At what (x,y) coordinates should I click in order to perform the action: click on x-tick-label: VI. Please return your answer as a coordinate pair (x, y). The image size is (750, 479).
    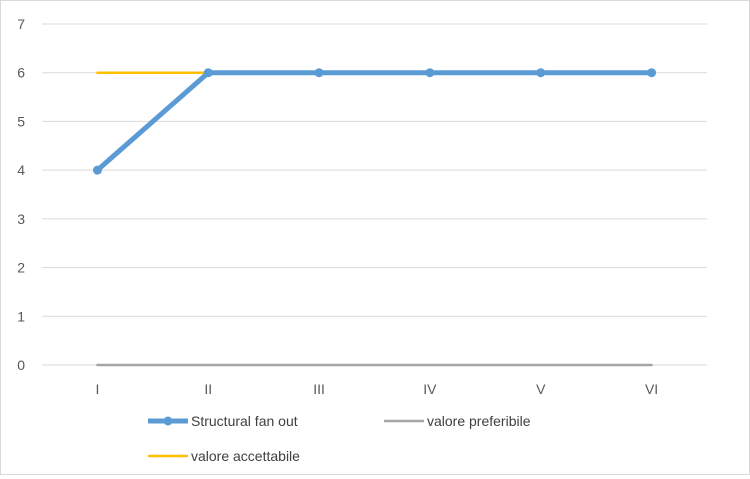
    Looking at the image, I should click on (651, 389).